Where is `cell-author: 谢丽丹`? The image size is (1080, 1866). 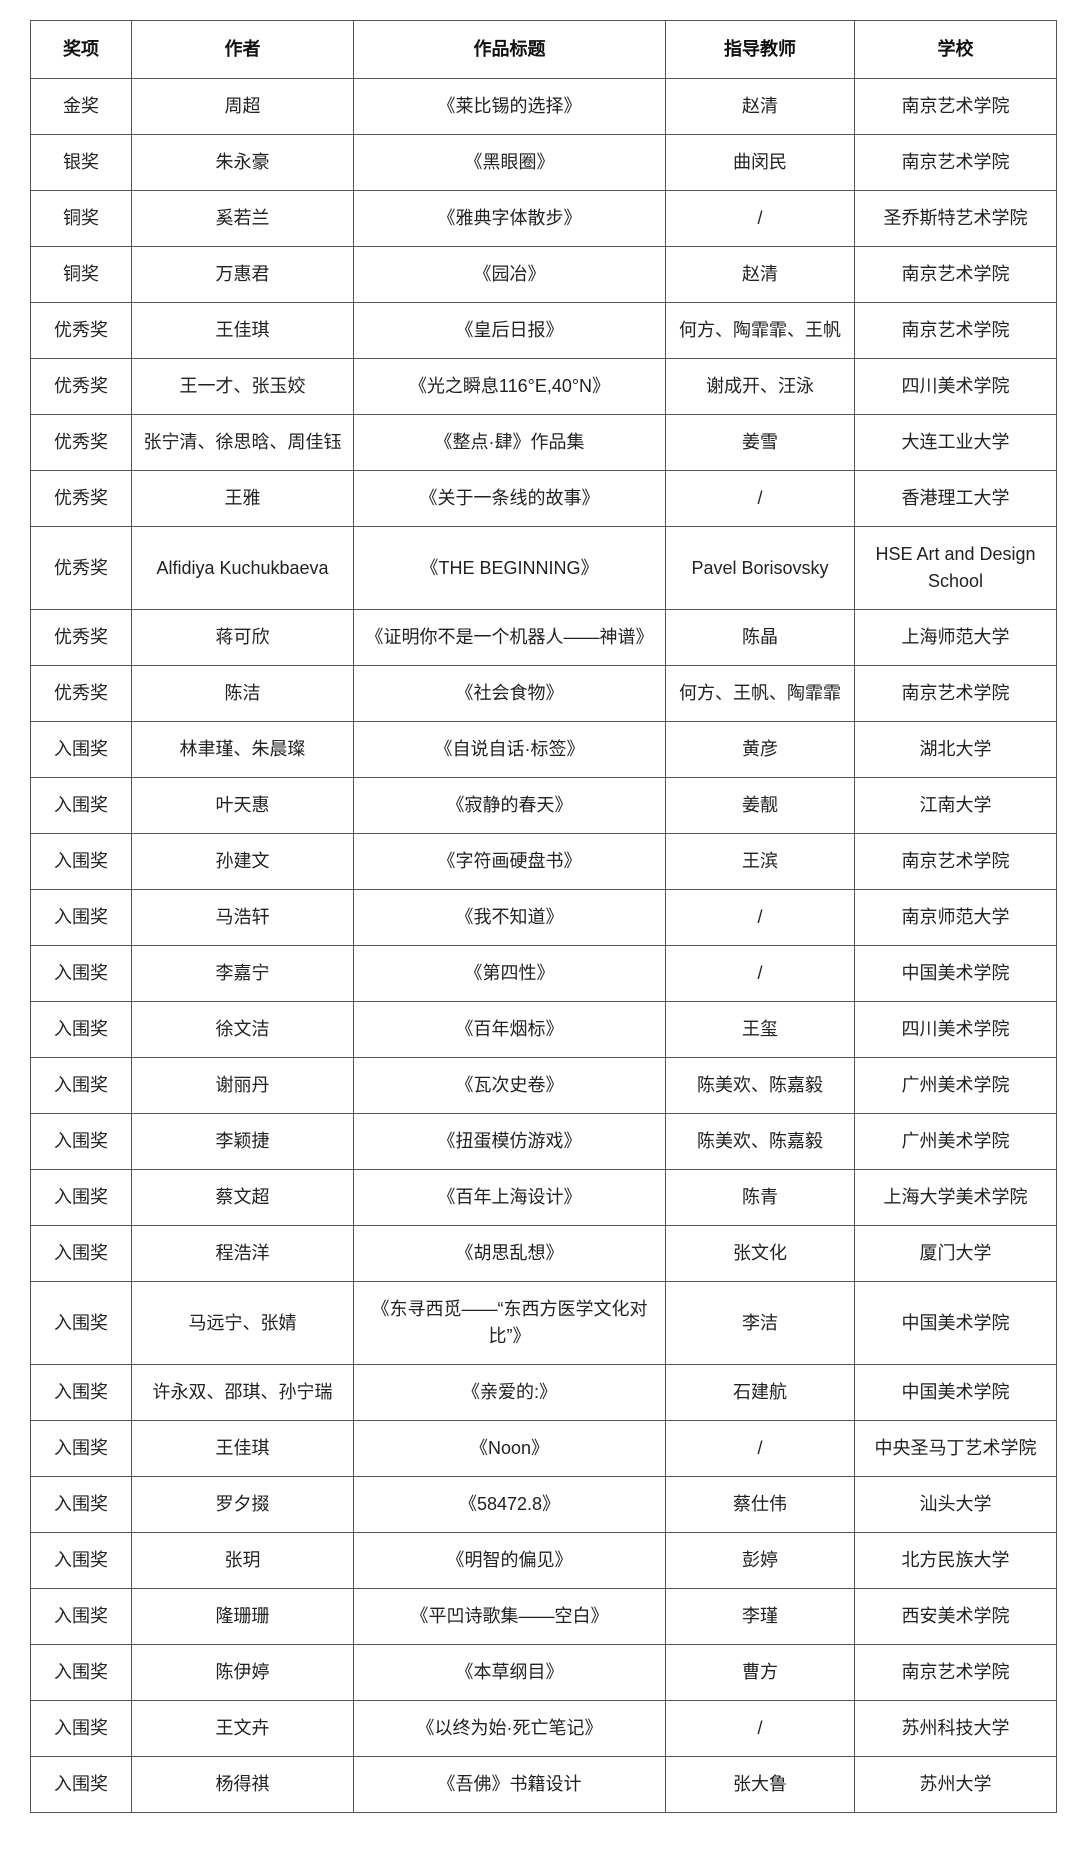
cell-author: 谢丽丹 is located at coordinates (242, 1085).